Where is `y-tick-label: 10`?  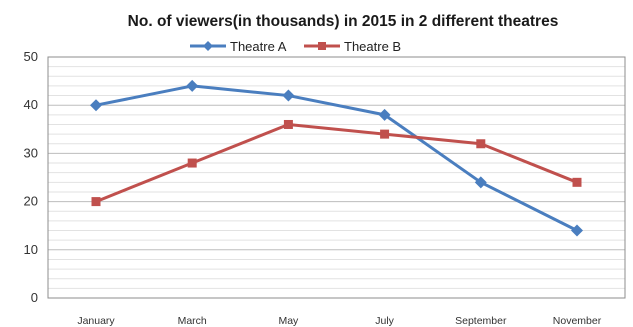 y-tick-label: 10 is located at coordinates (31, 249).